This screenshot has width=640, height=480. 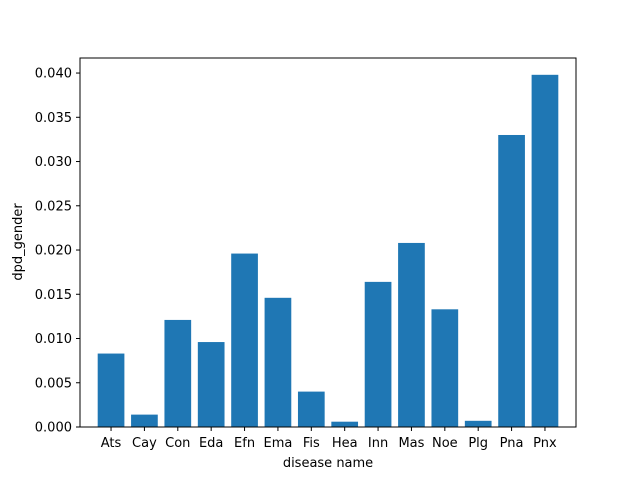 What do you see at coordinates (53, 162) in the screenshot?
I see `y-tick-label: 0.030` at bounding box center [53, 162].